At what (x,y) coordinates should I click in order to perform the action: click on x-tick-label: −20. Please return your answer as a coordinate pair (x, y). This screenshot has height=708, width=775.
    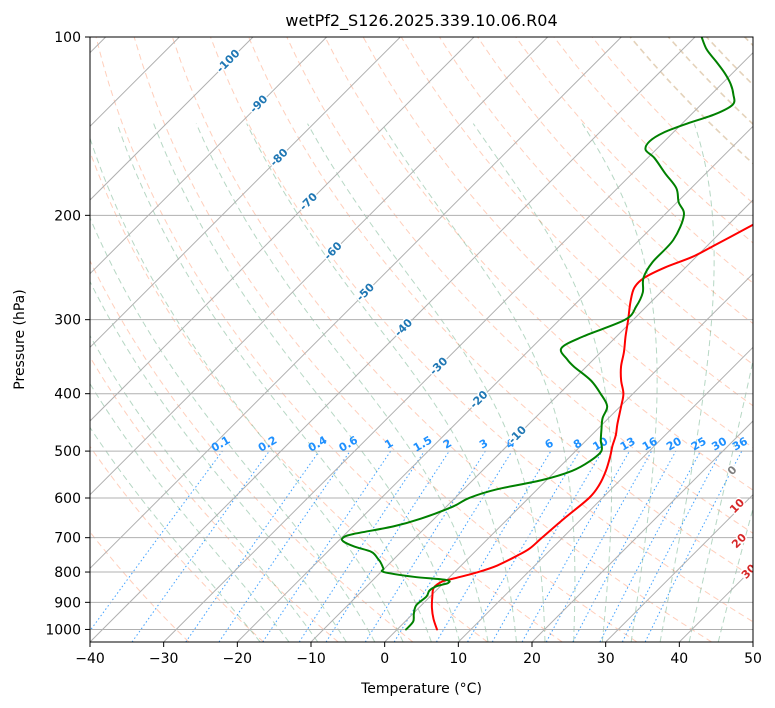
    Looking at the image, I should click on (238, 659).